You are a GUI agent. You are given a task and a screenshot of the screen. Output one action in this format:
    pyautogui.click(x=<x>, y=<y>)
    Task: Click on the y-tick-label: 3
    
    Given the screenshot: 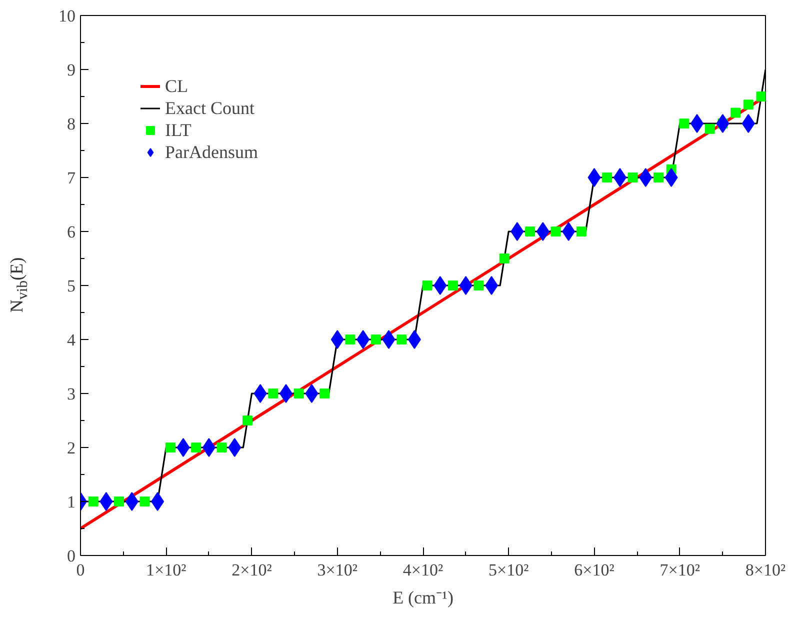 What is the action you would take?
    pyautogui.click(x=71, y=394)
    